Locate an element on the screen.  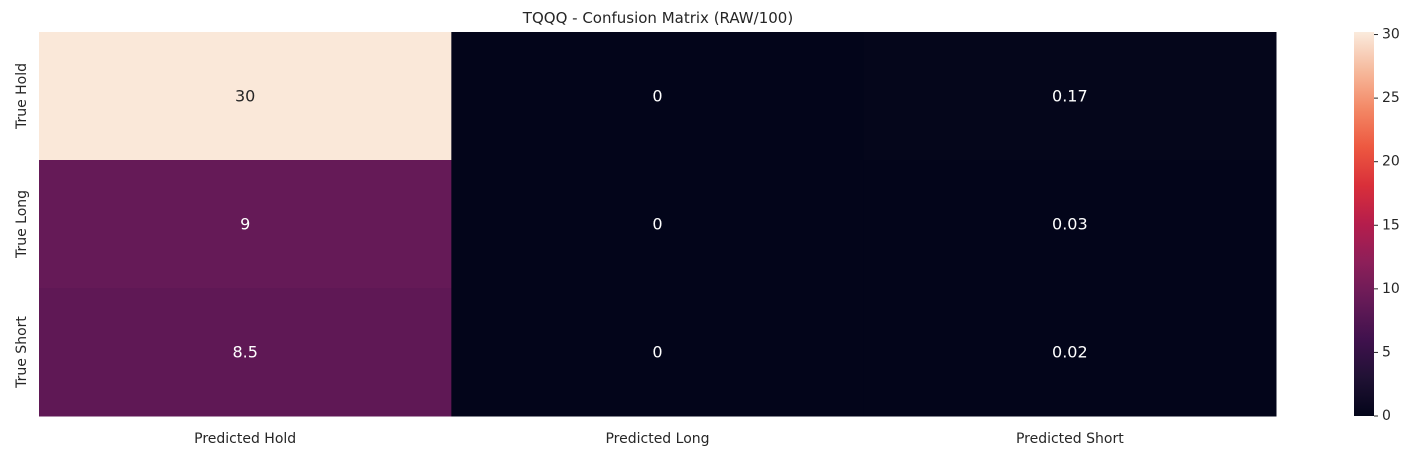
cell-annotation: 8.5 is located at coordinates (244, 352).